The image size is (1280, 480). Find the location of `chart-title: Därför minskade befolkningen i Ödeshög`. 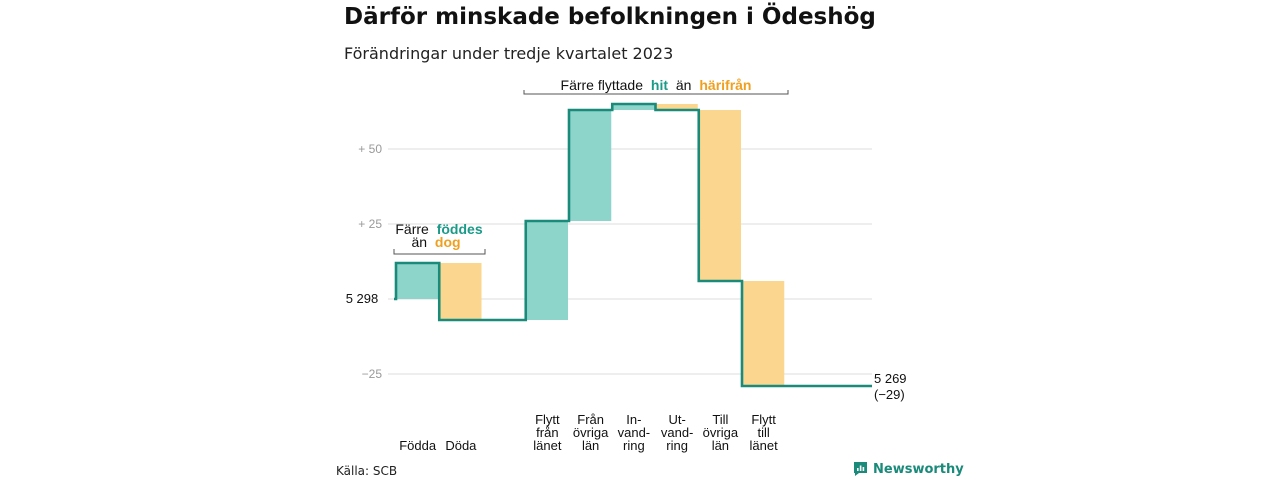

chart-title: Därför minskade befolkningen i Ödeshög is located at coordinates (610, 17).